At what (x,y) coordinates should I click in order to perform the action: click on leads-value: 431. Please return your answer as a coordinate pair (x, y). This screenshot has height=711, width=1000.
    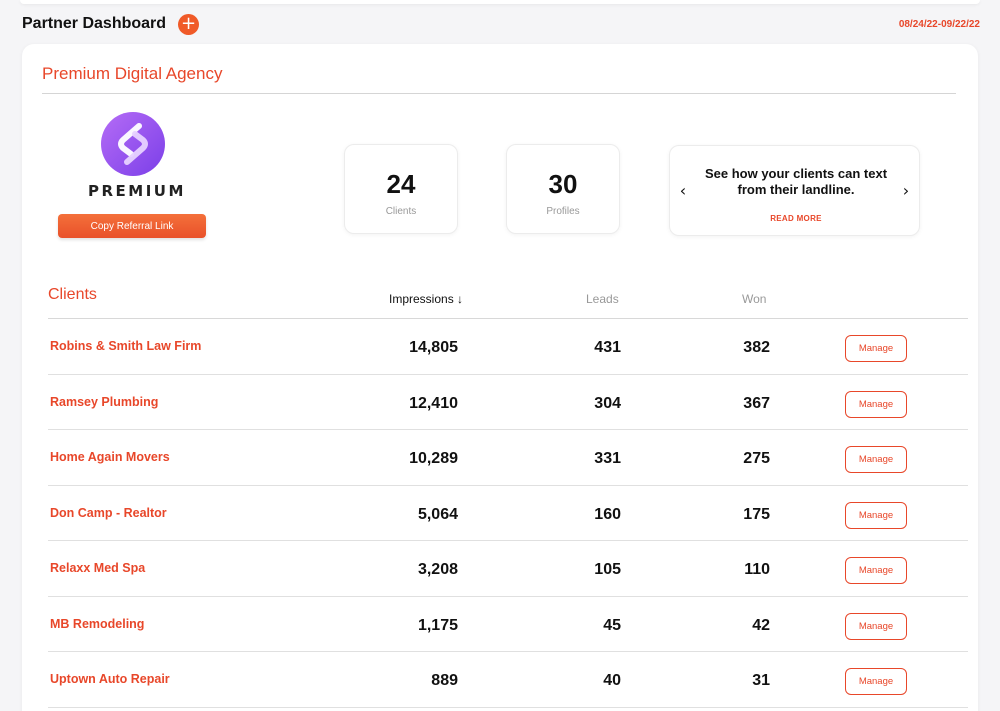
    Looking at the image, I should click on (607, 347).